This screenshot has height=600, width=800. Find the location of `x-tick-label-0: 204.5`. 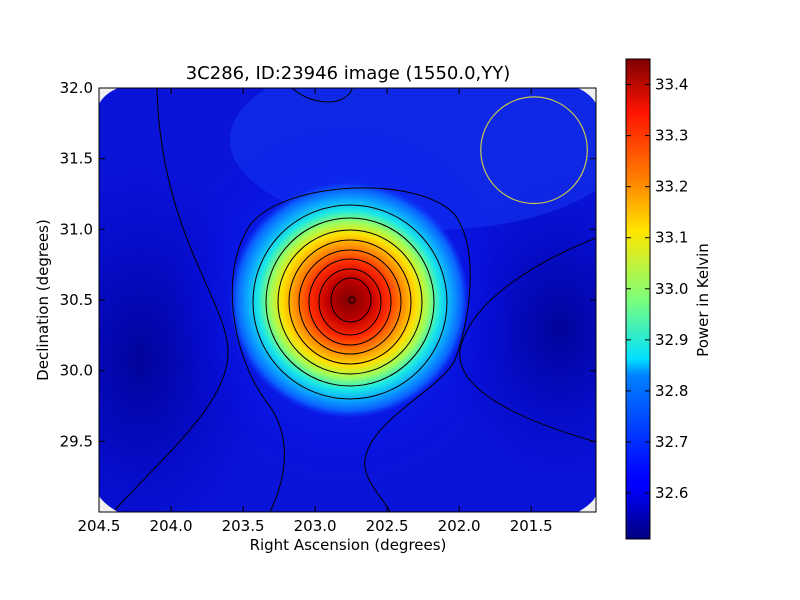

x-tick-label-0: 204.5 is located at coordinates (99, 526).